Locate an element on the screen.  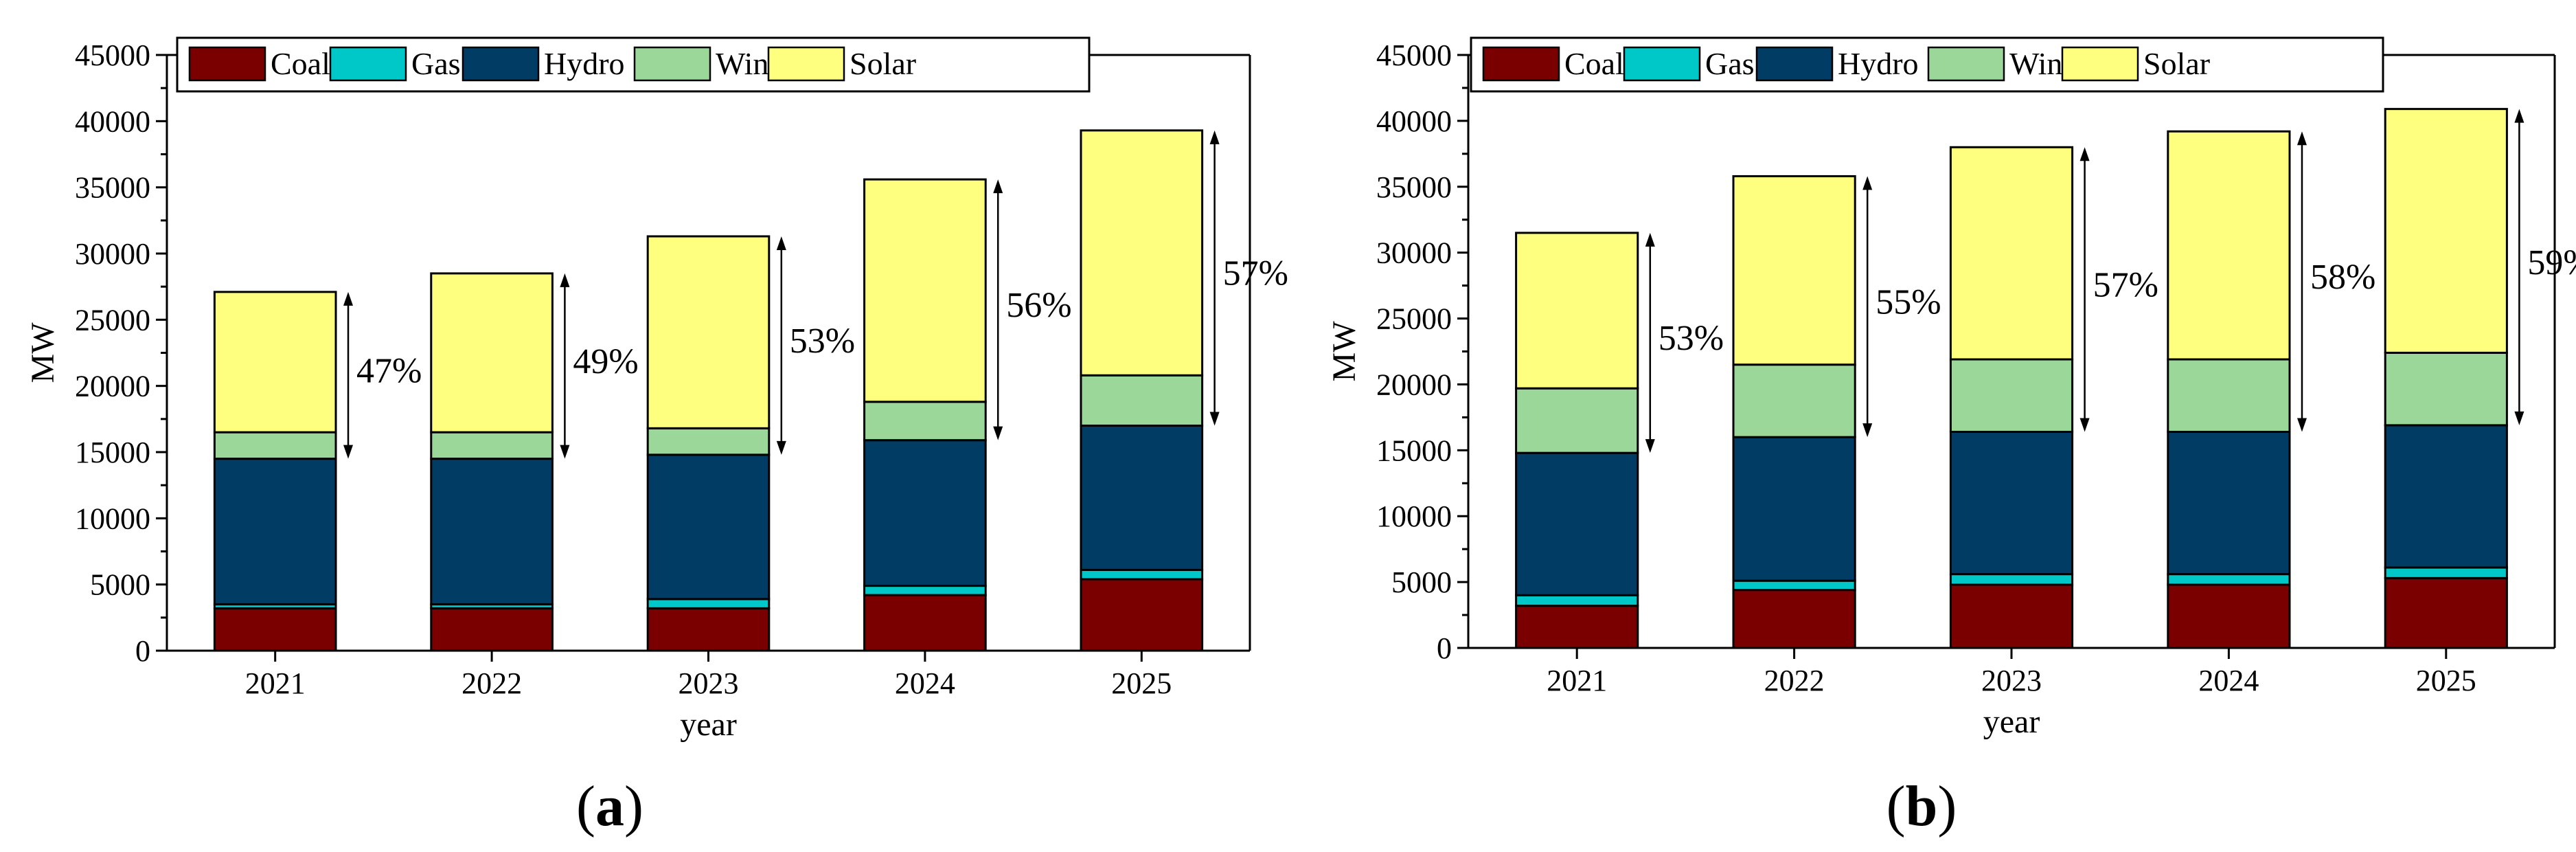
share-annotation: 58% is located at coordinates (2342, 277).